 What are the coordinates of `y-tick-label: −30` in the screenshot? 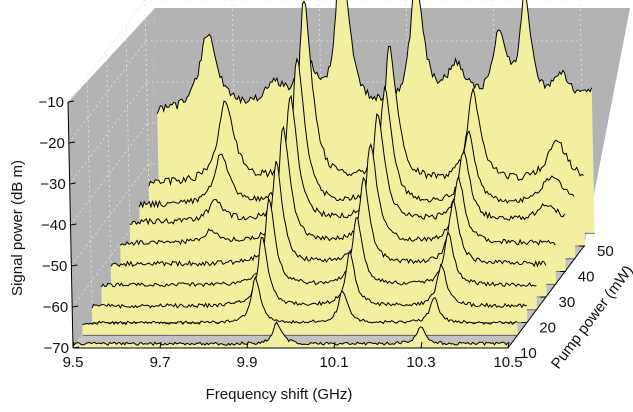 It's located at (52, 184).